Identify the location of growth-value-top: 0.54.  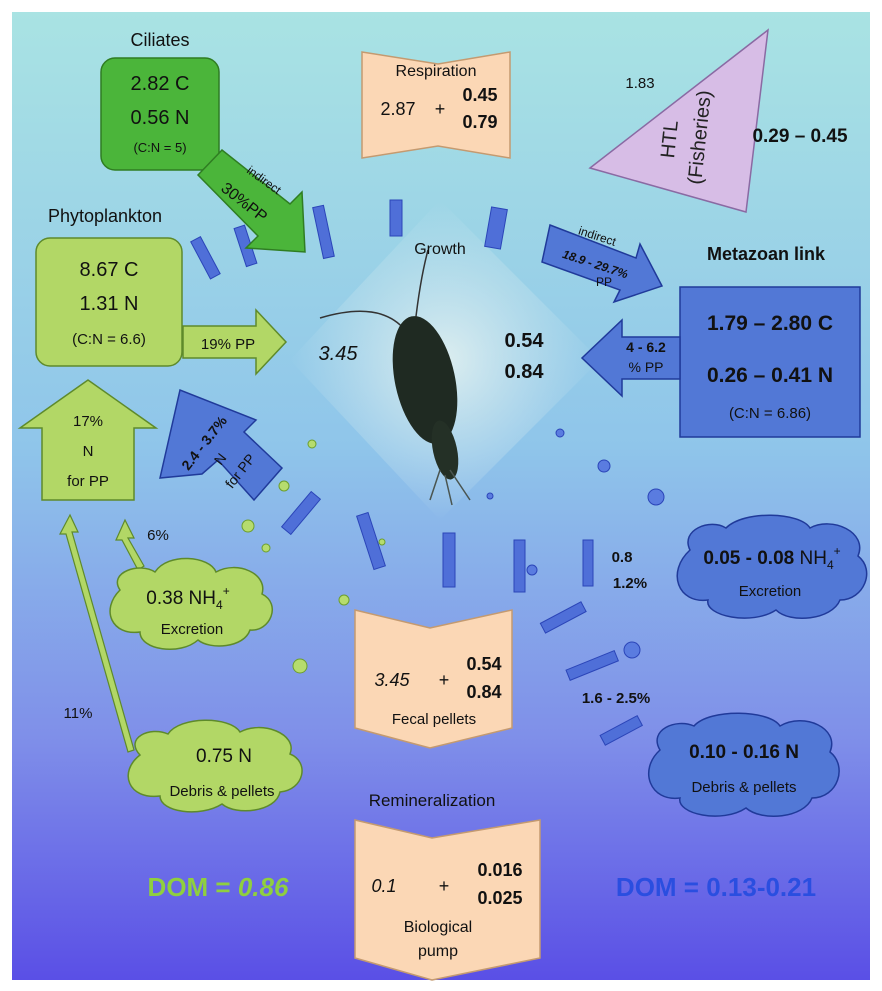
(525, 341).